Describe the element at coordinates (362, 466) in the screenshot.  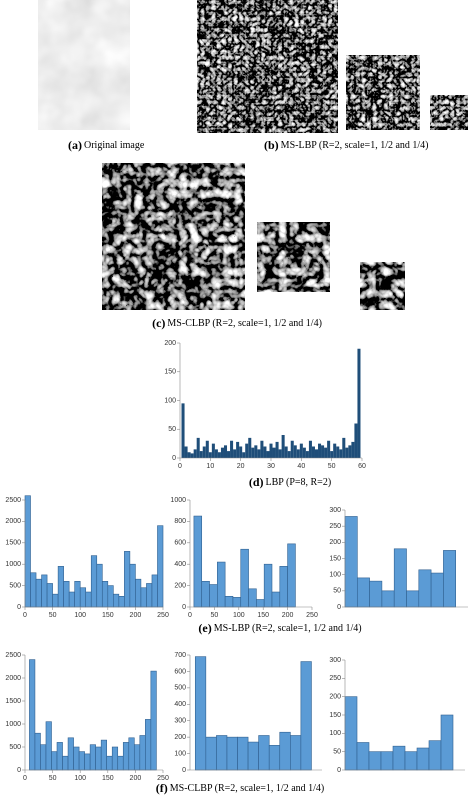
I see `x-tick-label: 60` at that location.